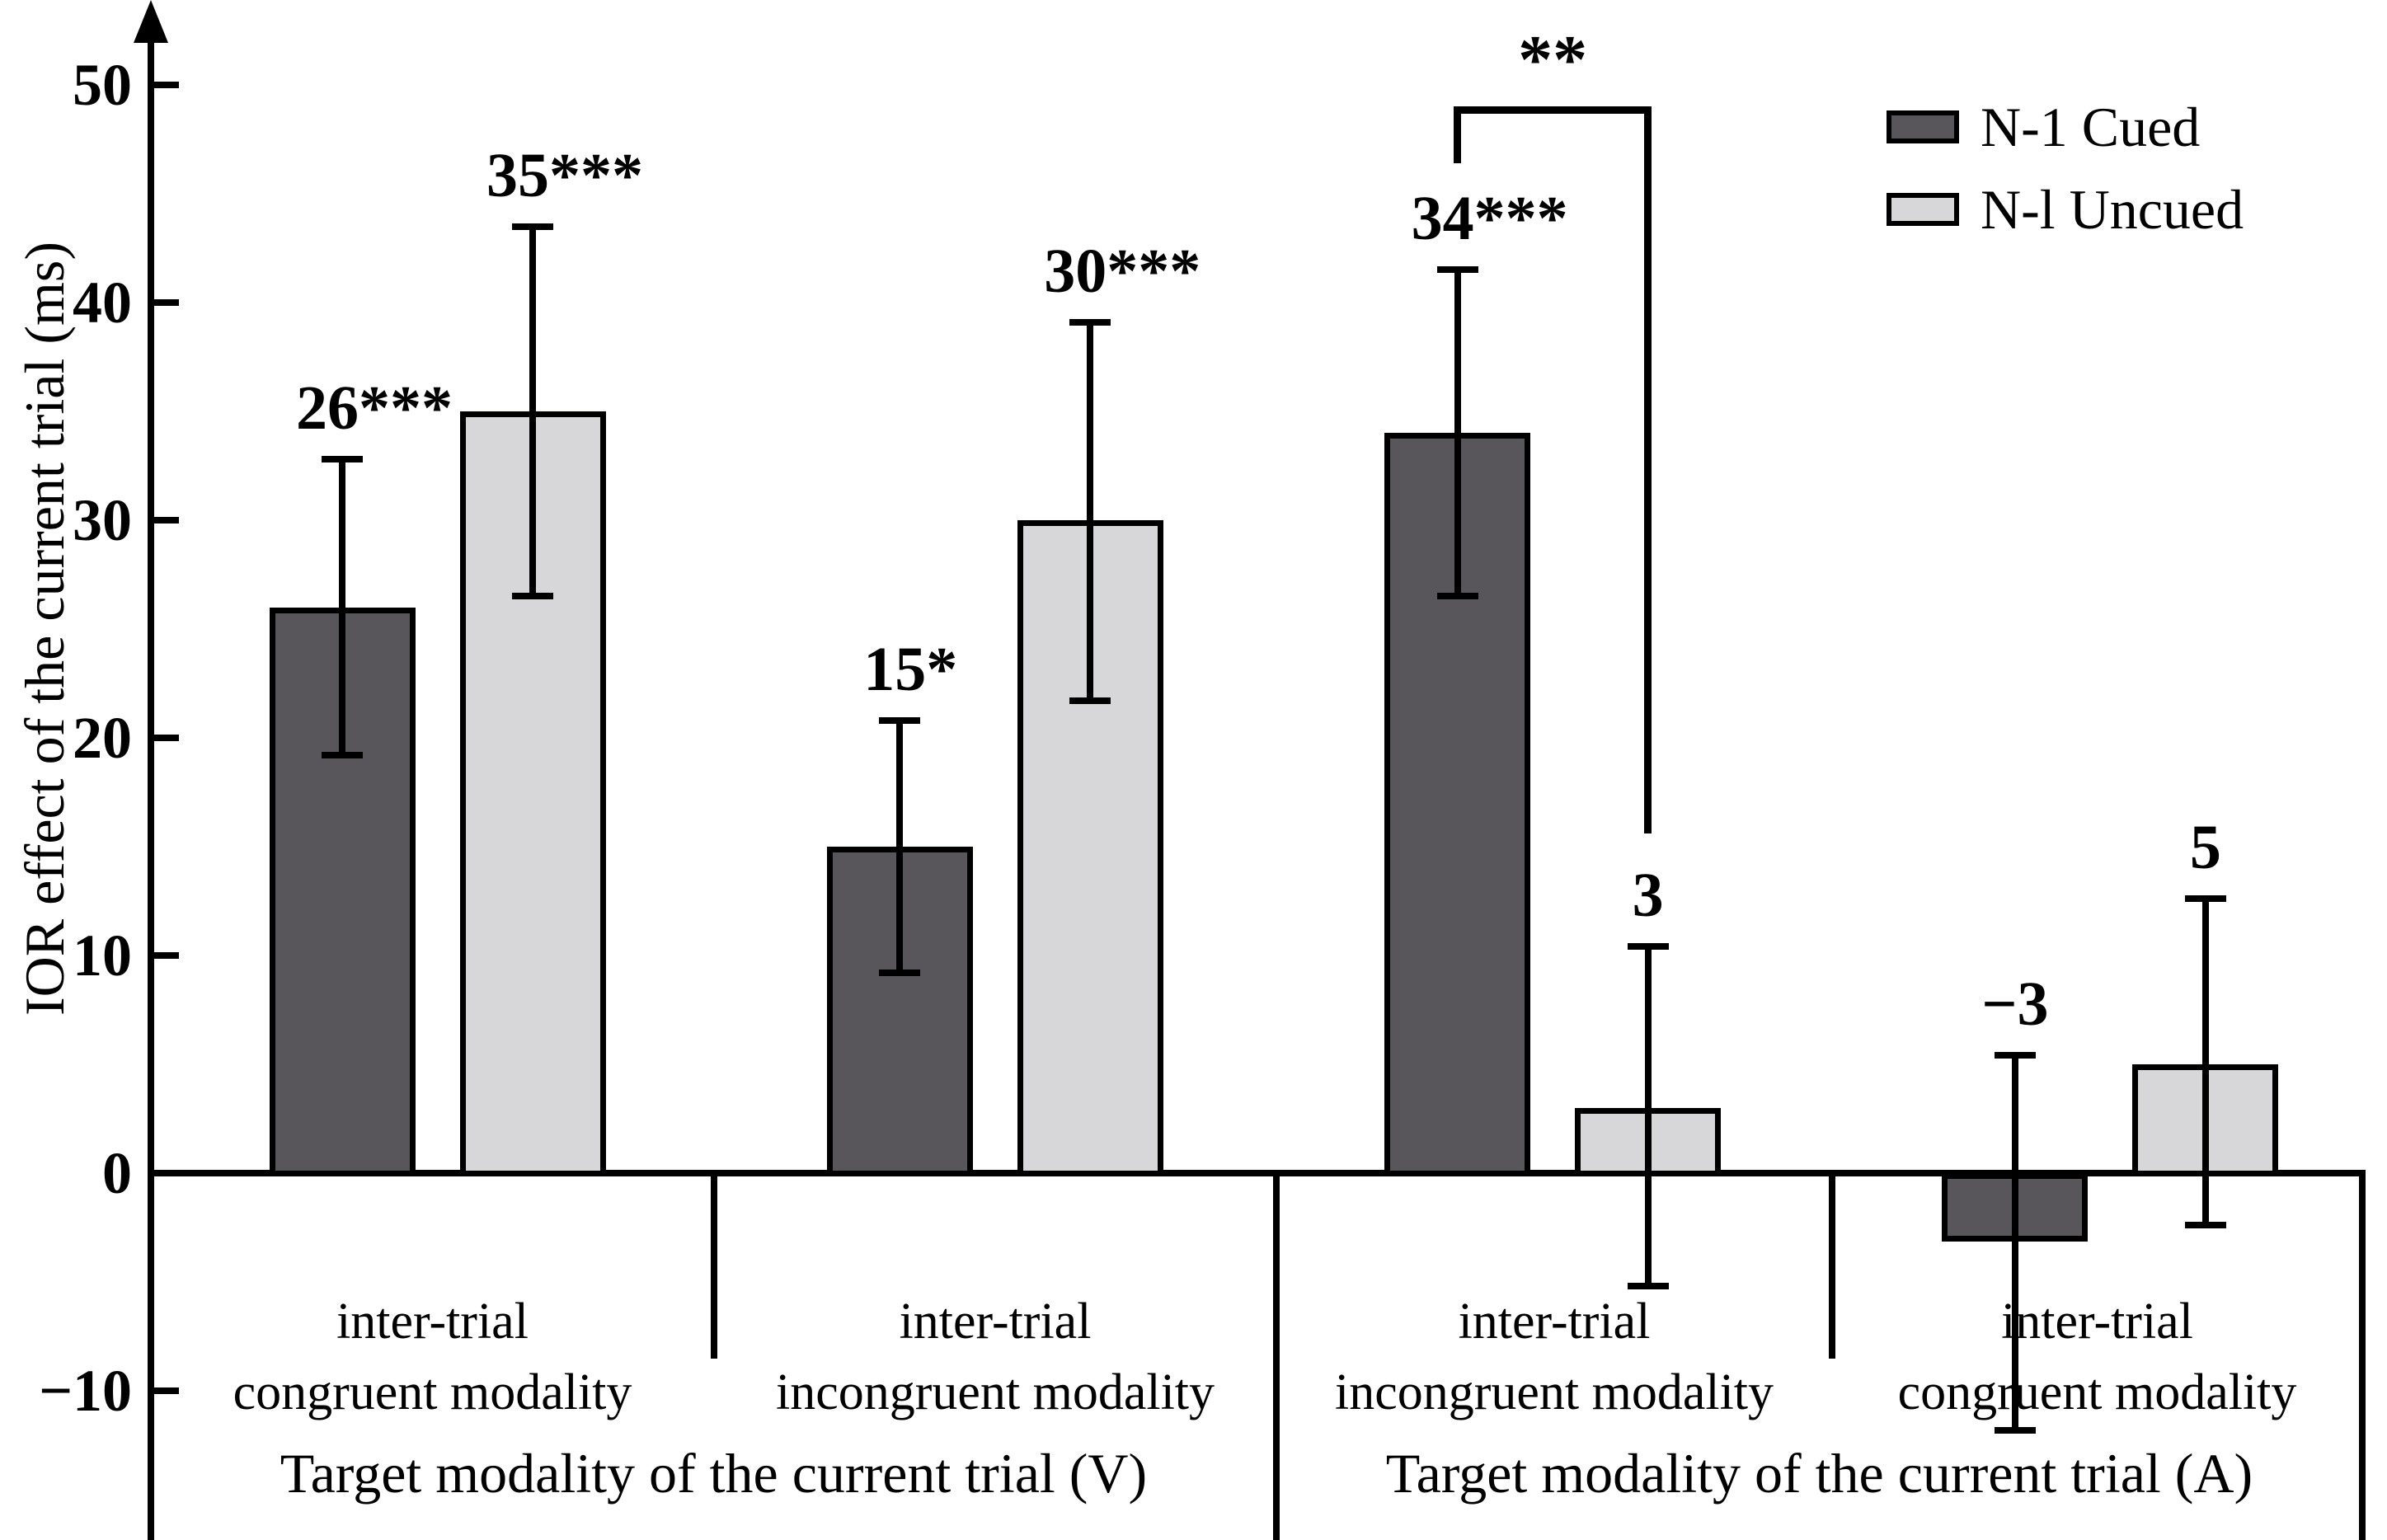 This screenshot has height=1540, width=2387. I want to click on bar-value-label: 34***, so click(1489, 219).